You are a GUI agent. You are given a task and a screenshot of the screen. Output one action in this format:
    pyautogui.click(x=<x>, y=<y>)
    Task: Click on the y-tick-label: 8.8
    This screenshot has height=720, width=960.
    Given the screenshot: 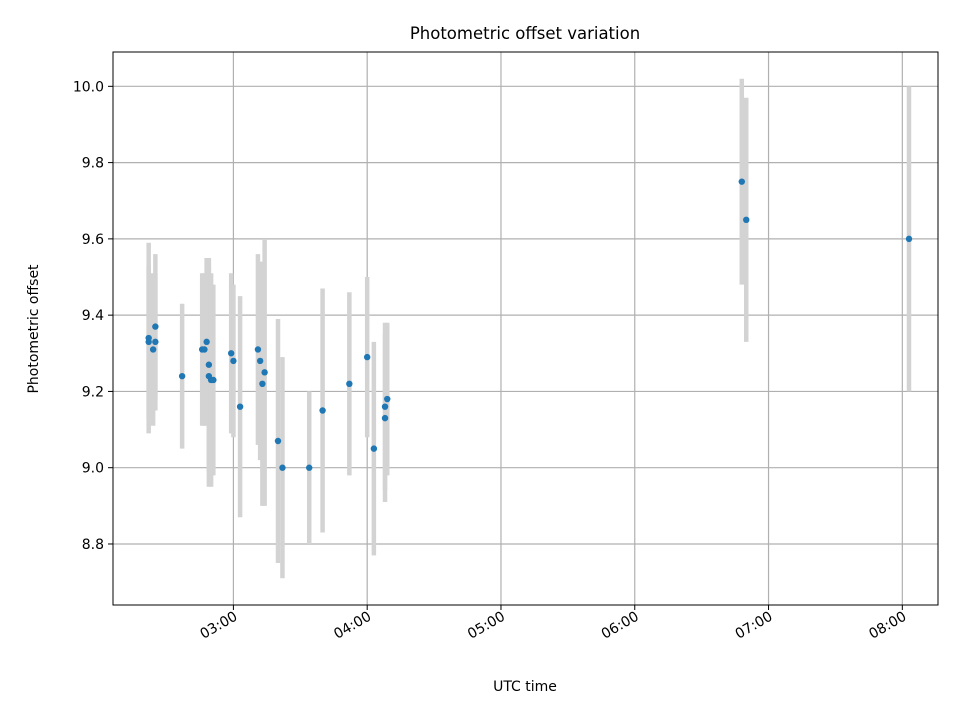 What is the action you would take?
    pyautogui.click(x=93, y=545)
    